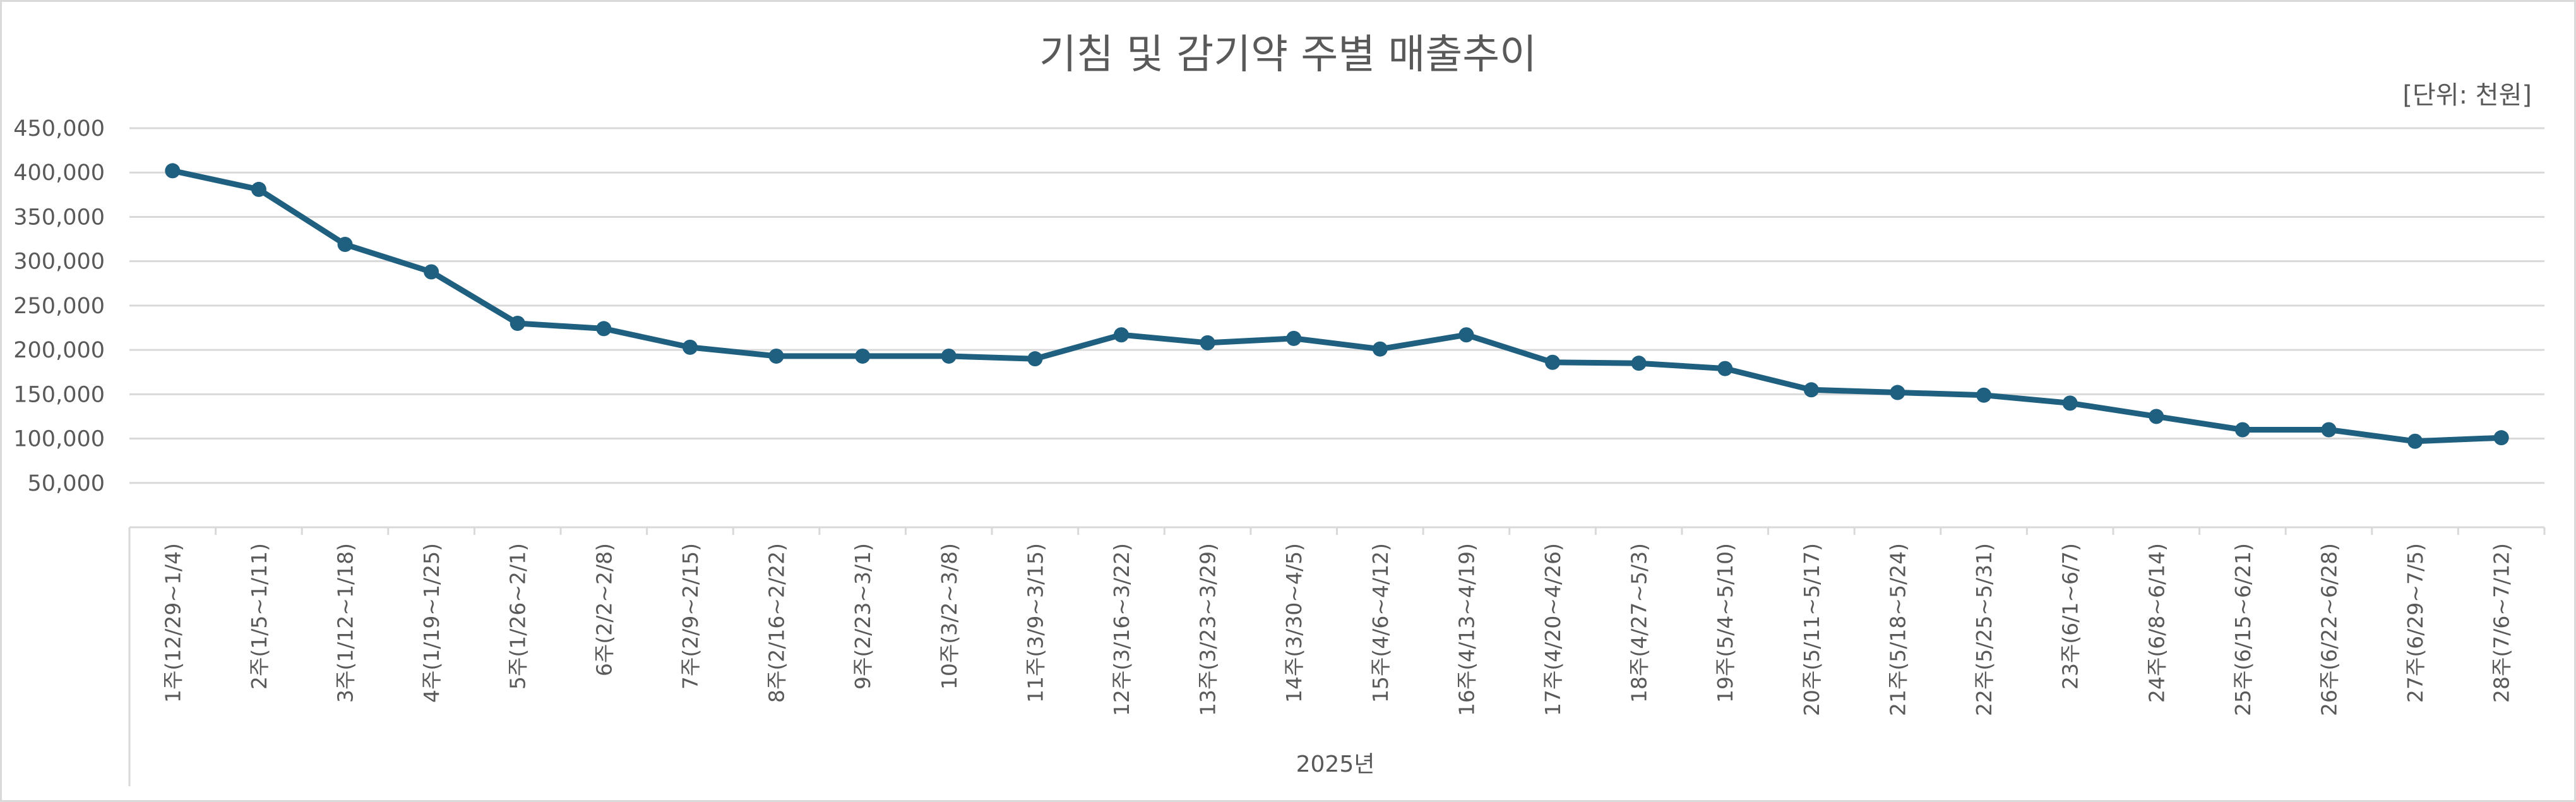 The image size is (2576, 802). I want to click on x-tick-label: 4주(1/19~1/25), so click(431, 623).